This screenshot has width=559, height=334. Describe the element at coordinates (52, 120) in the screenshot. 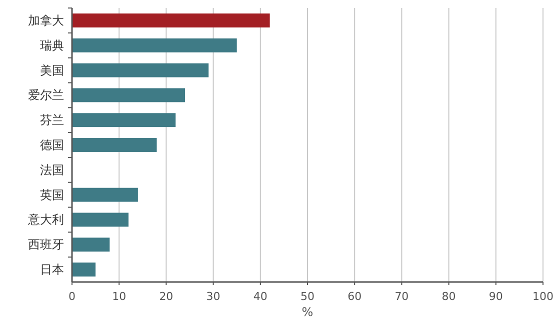

I see `y-tick-label: 芬兰` at that location.